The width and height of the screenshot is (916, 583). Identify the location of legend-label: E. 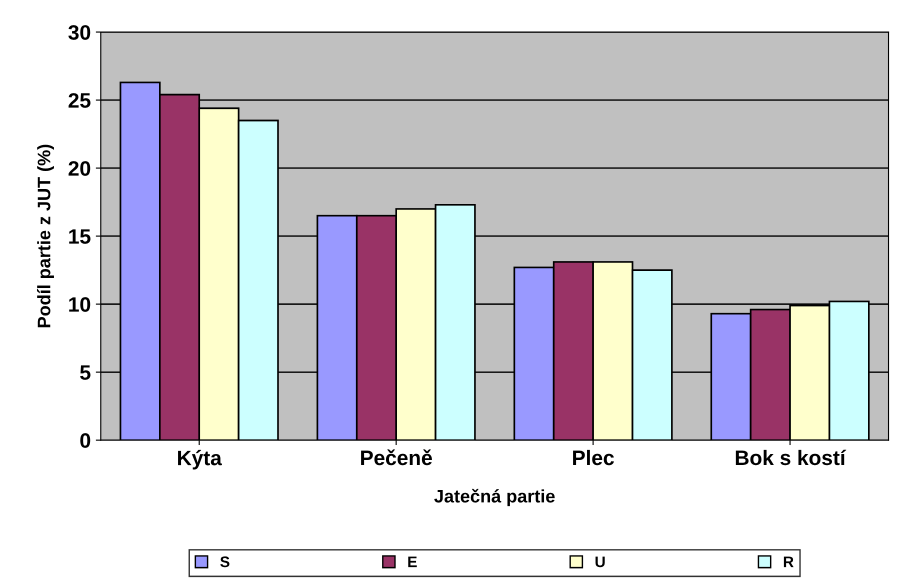
(412, 562).